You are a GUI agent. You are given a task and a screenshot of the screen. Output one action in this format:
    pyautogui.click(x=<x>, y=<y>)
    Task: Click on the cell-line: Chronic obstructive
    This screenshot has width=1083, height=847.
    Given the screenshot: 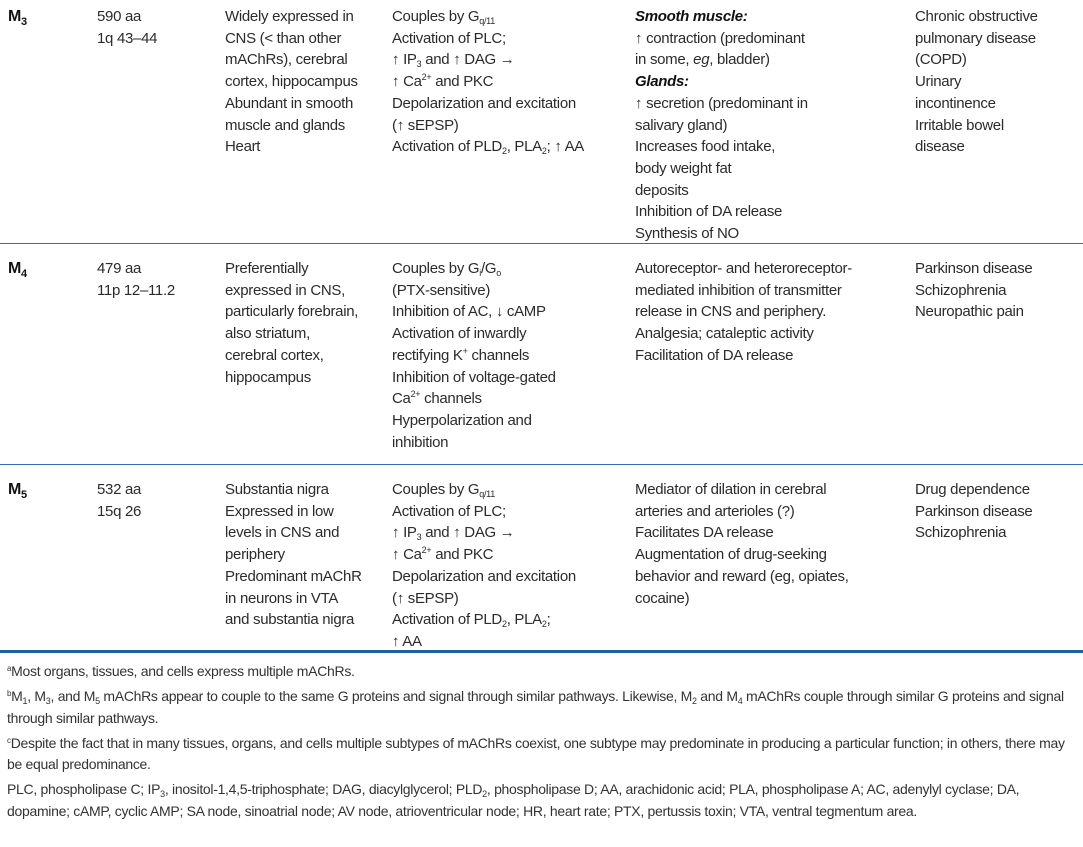 What is the action you would take?
    pyautogui.click(x=976, y=16)
    